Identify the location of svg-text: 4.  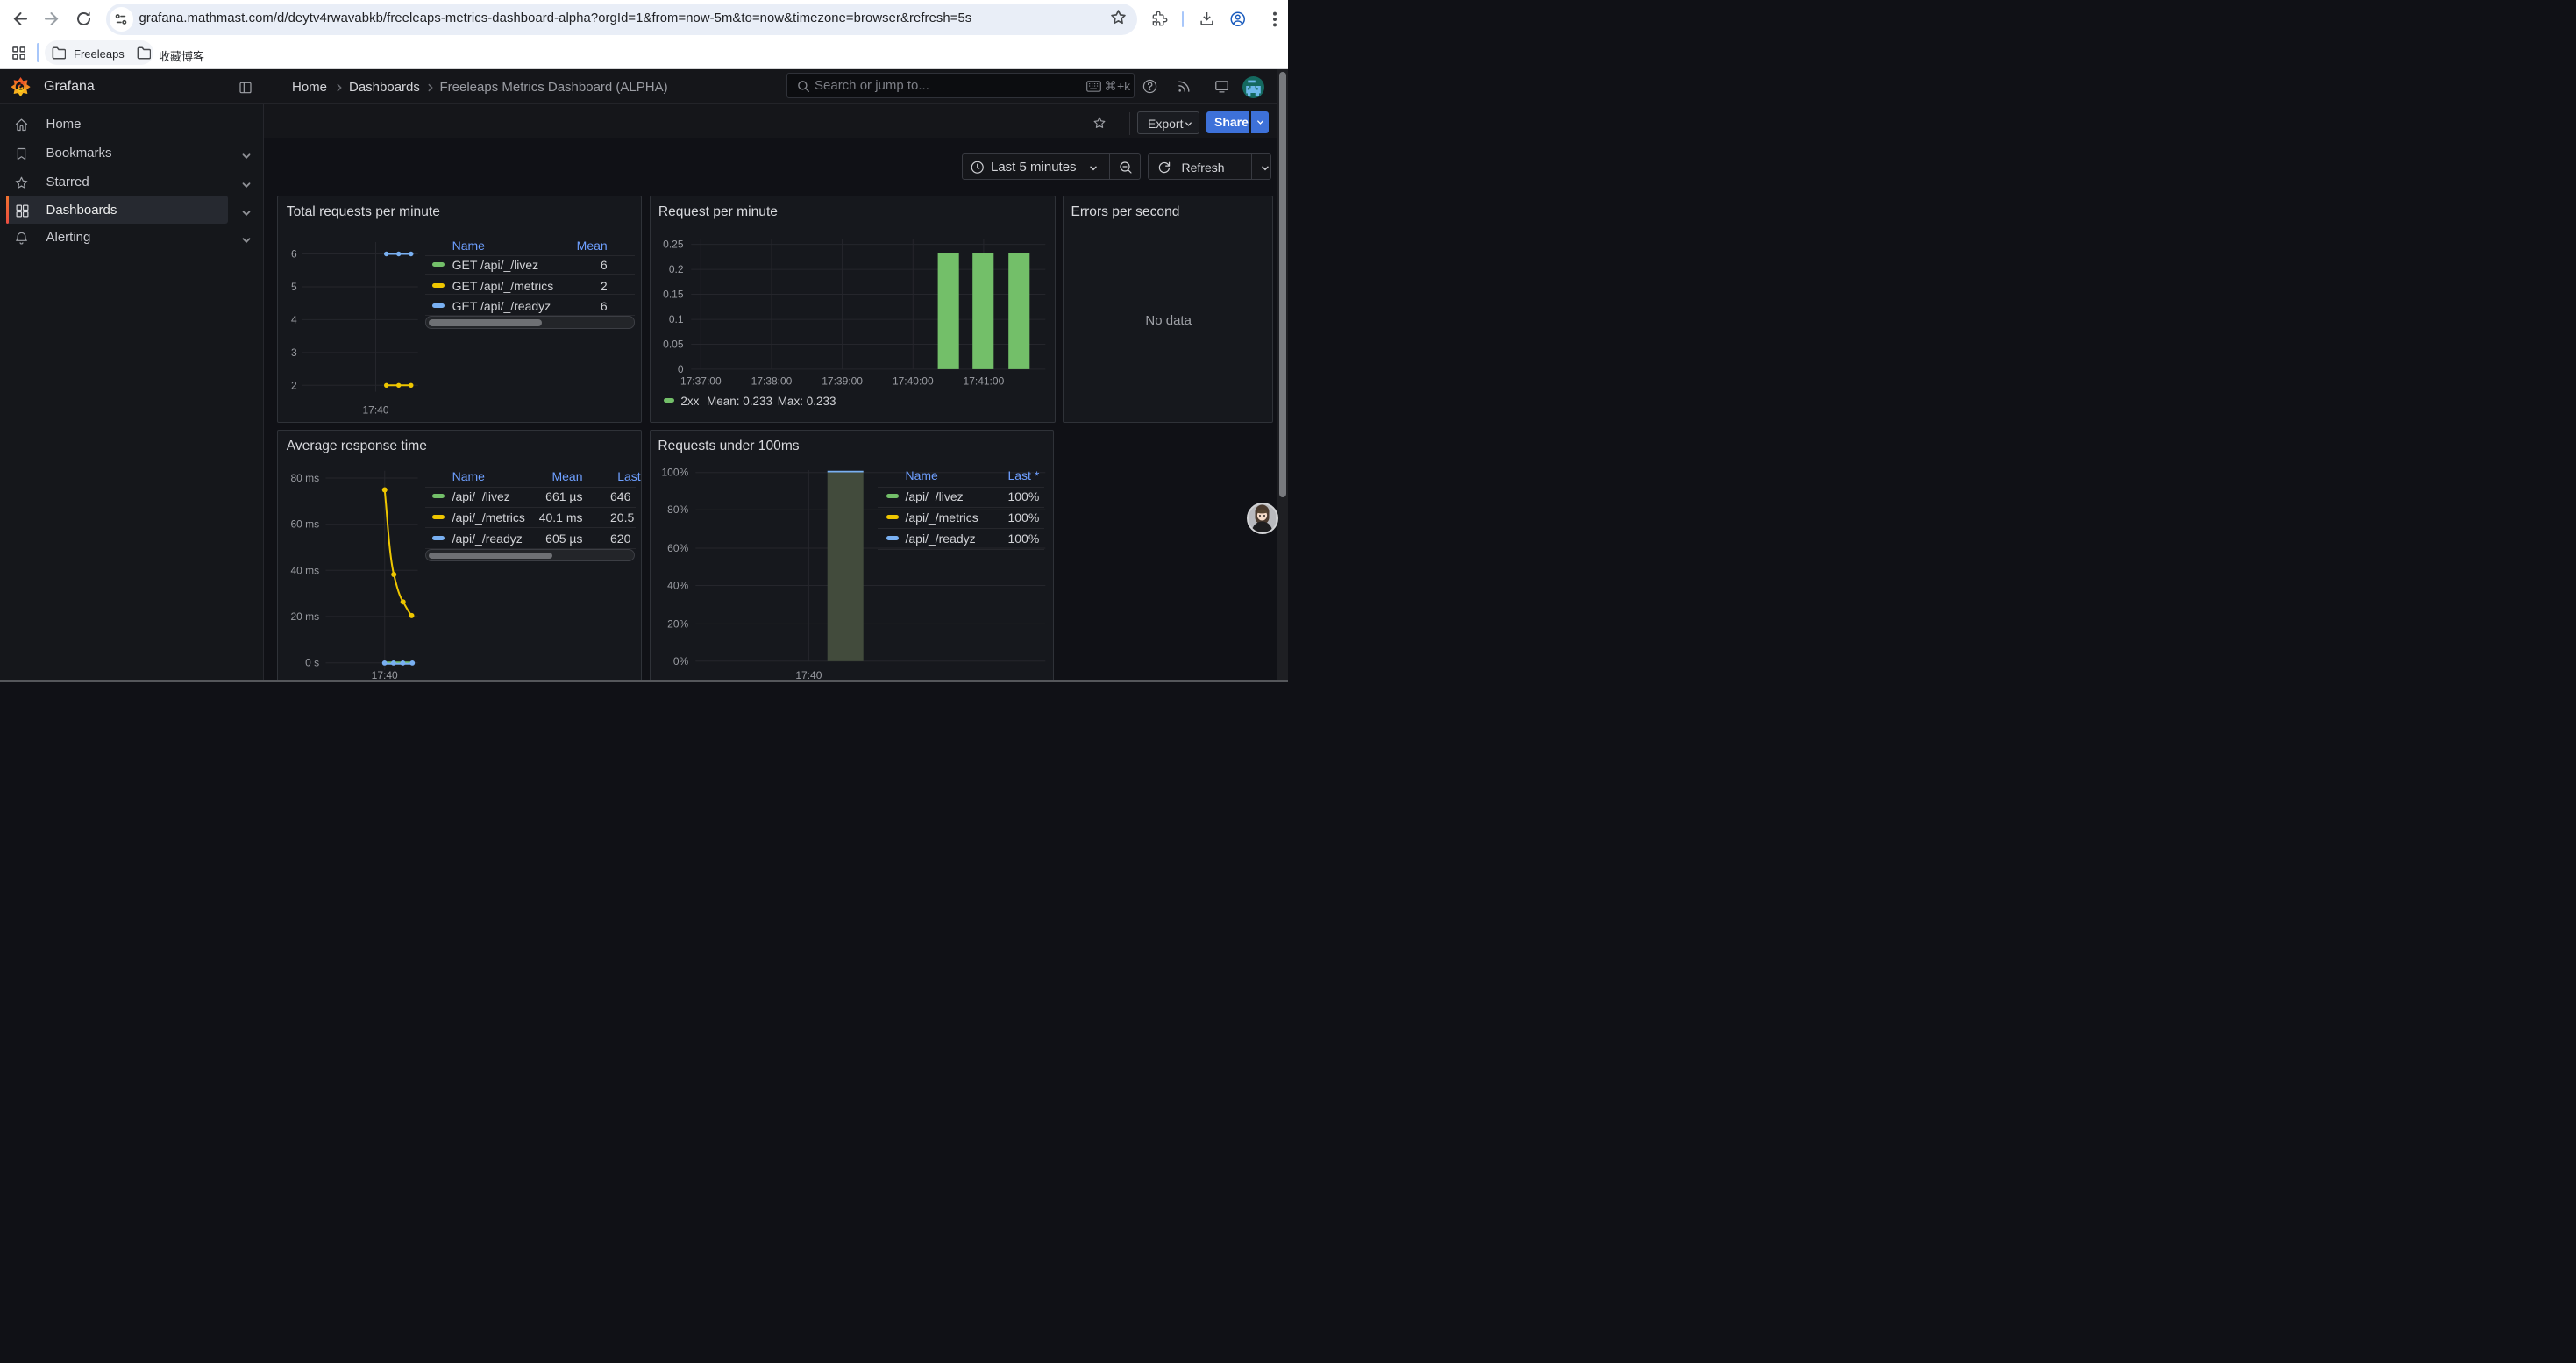
(294, 319).